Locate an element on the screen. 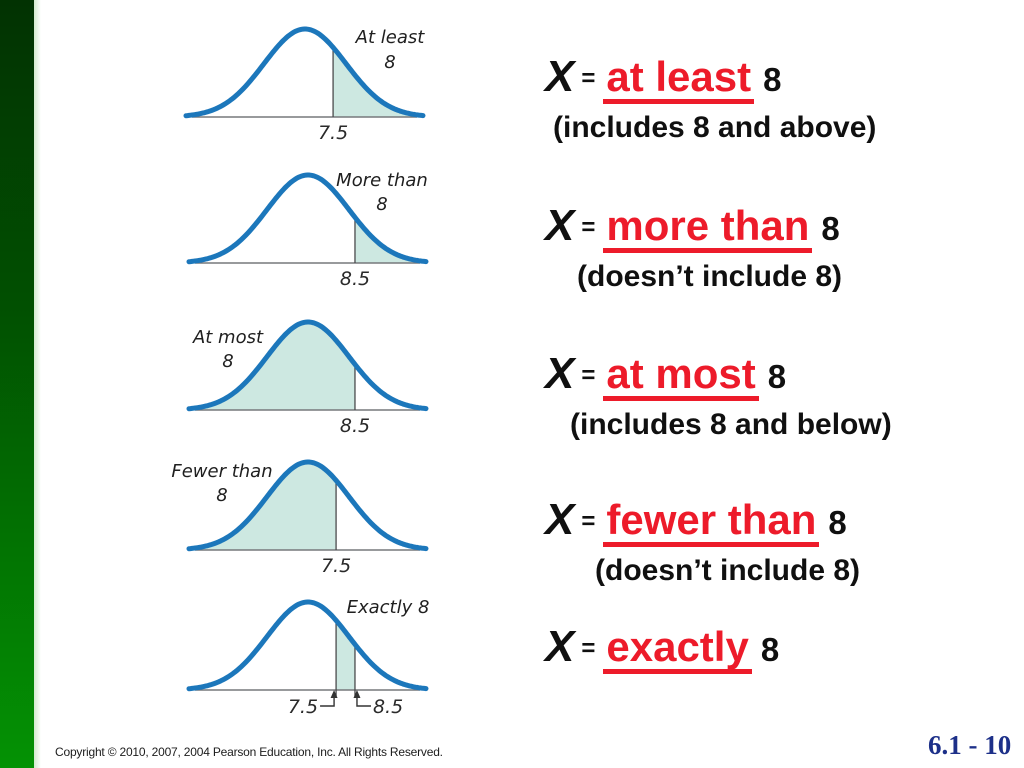  statement-at-least: X = at least 8 (includes 8 and above) is located at coordinates (710, 98).